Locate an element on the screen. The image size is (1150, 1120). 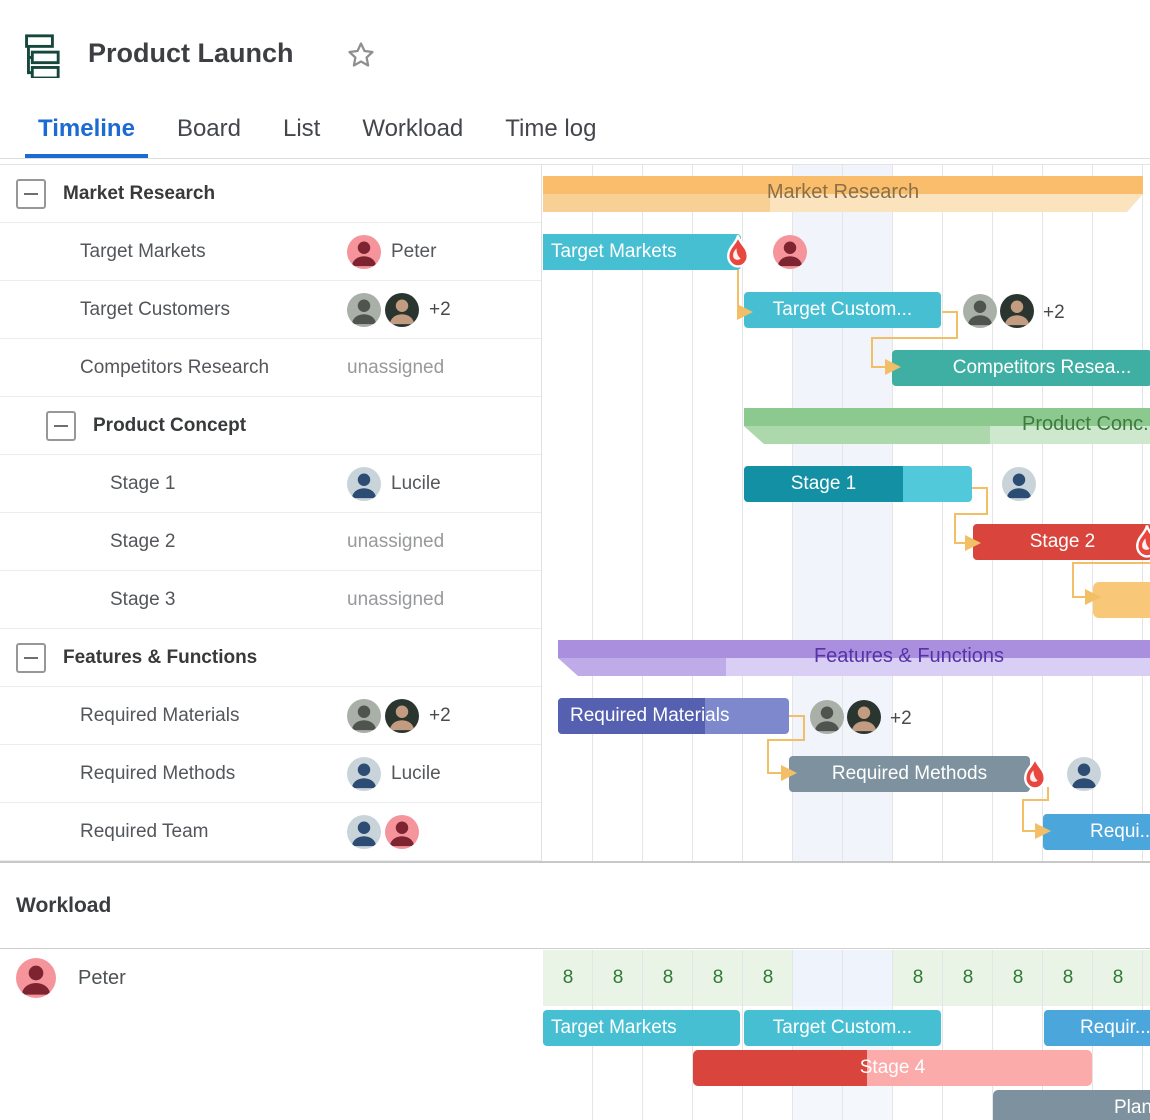
assignee-overflow-count: +2 is located at coordinates (1054, 312).